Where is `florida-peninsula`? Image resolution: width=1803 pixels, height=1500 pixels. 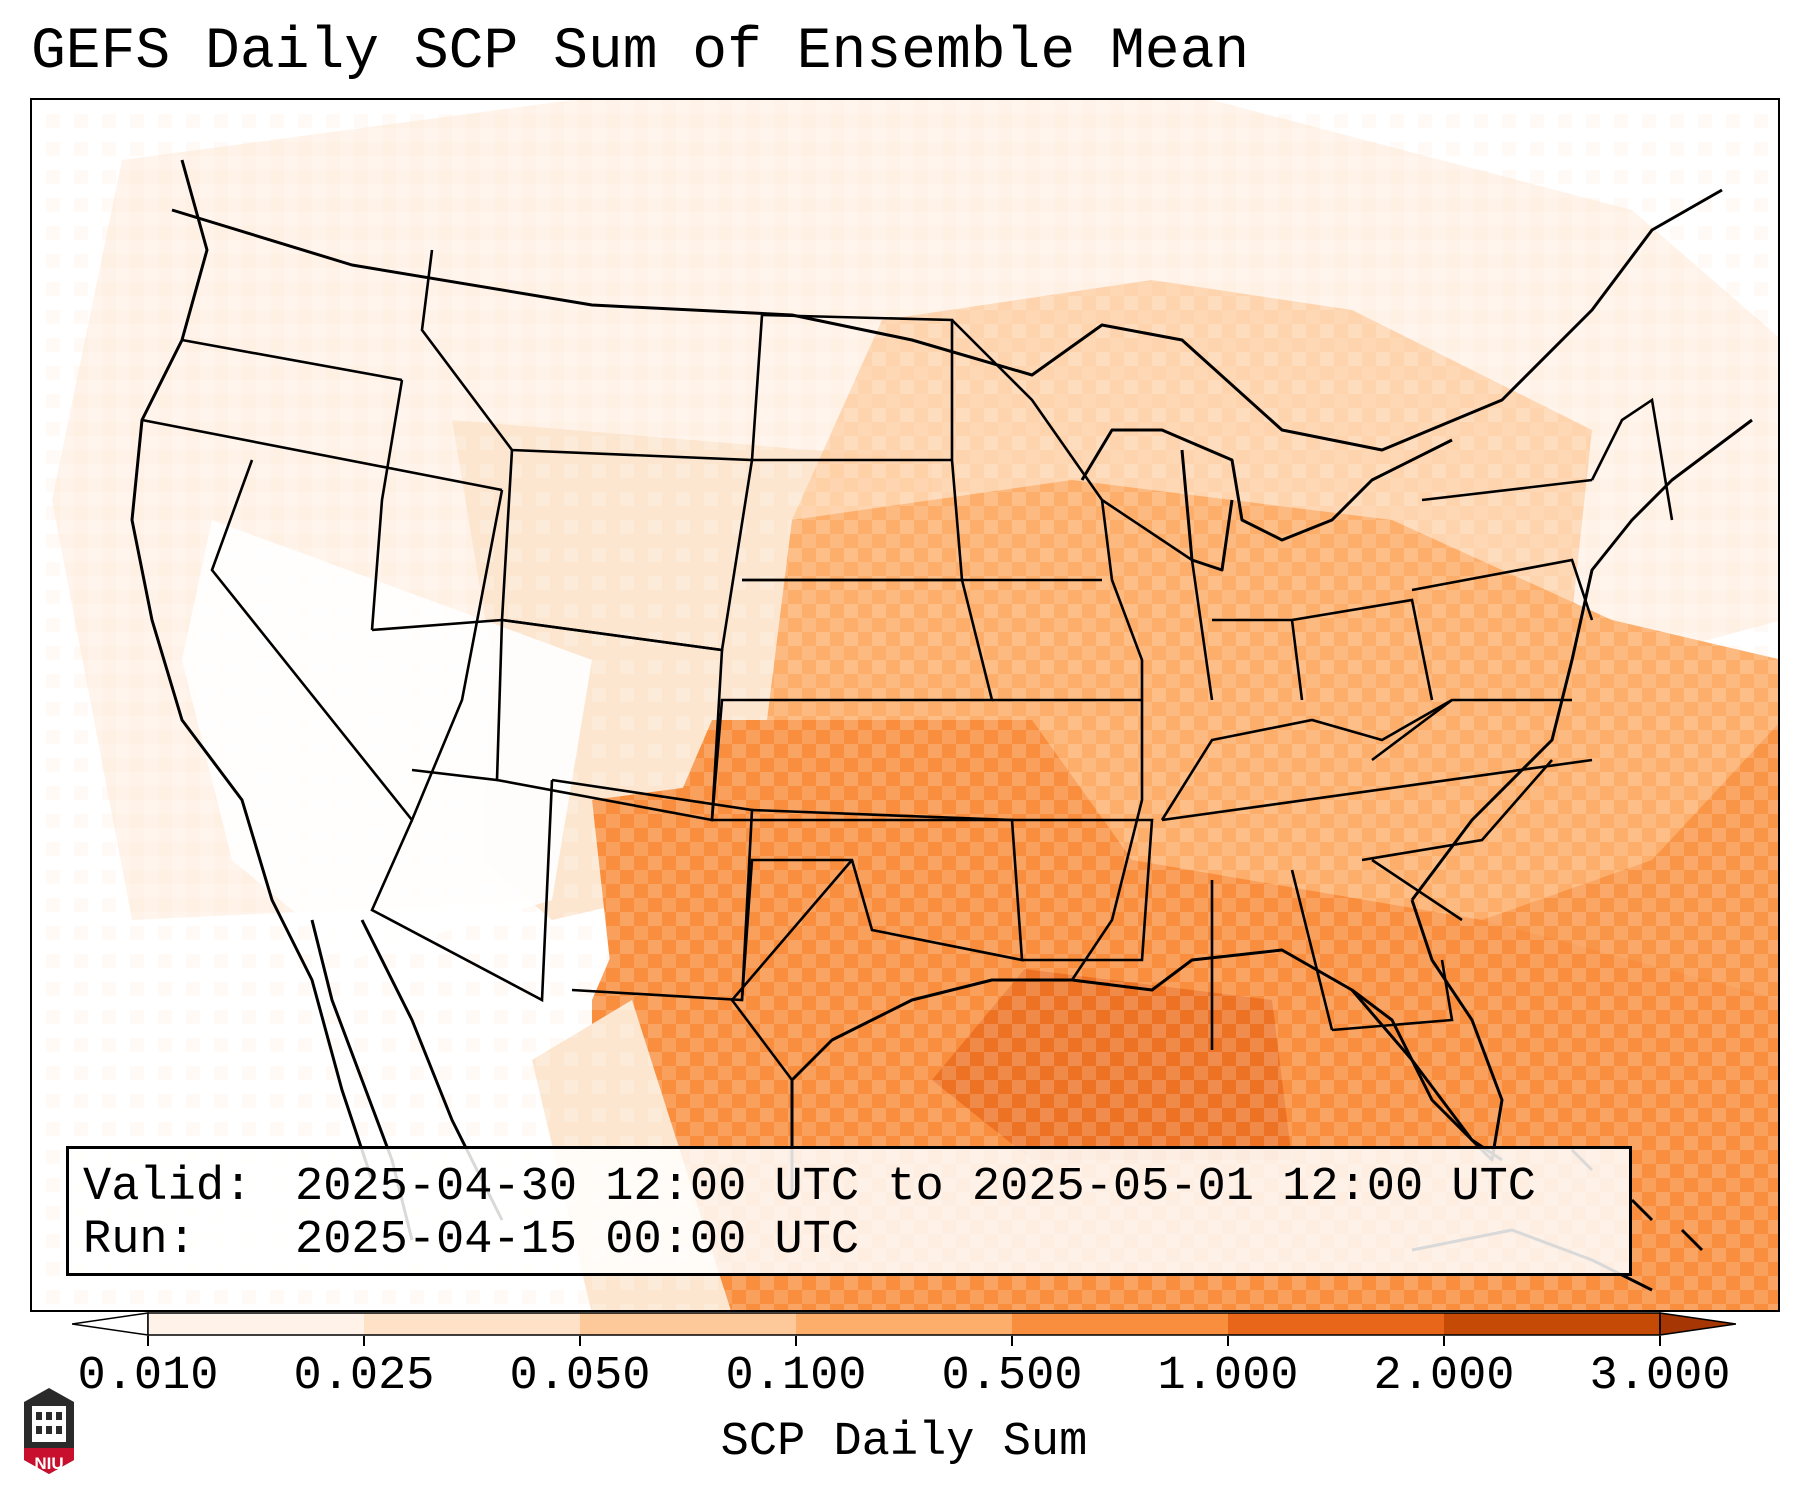
florida-peninsula is located at coordinates (1427, 1030).